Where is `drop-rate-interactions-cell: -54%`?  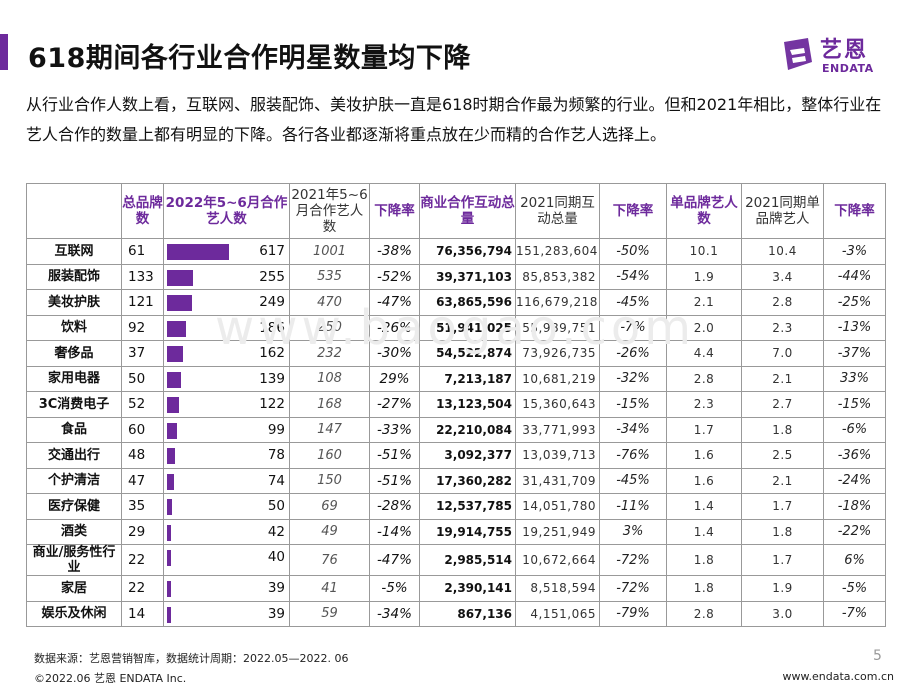 drop-rate-interactions-cell: -54% is located at coordinates (633, 276).